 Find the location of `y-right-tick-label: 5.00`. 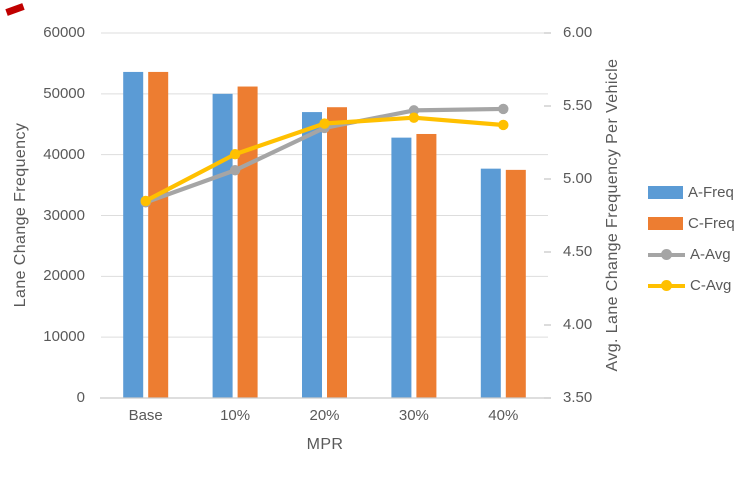

y-right-tick-label: 5.00 is located at coordinates (578, 178).